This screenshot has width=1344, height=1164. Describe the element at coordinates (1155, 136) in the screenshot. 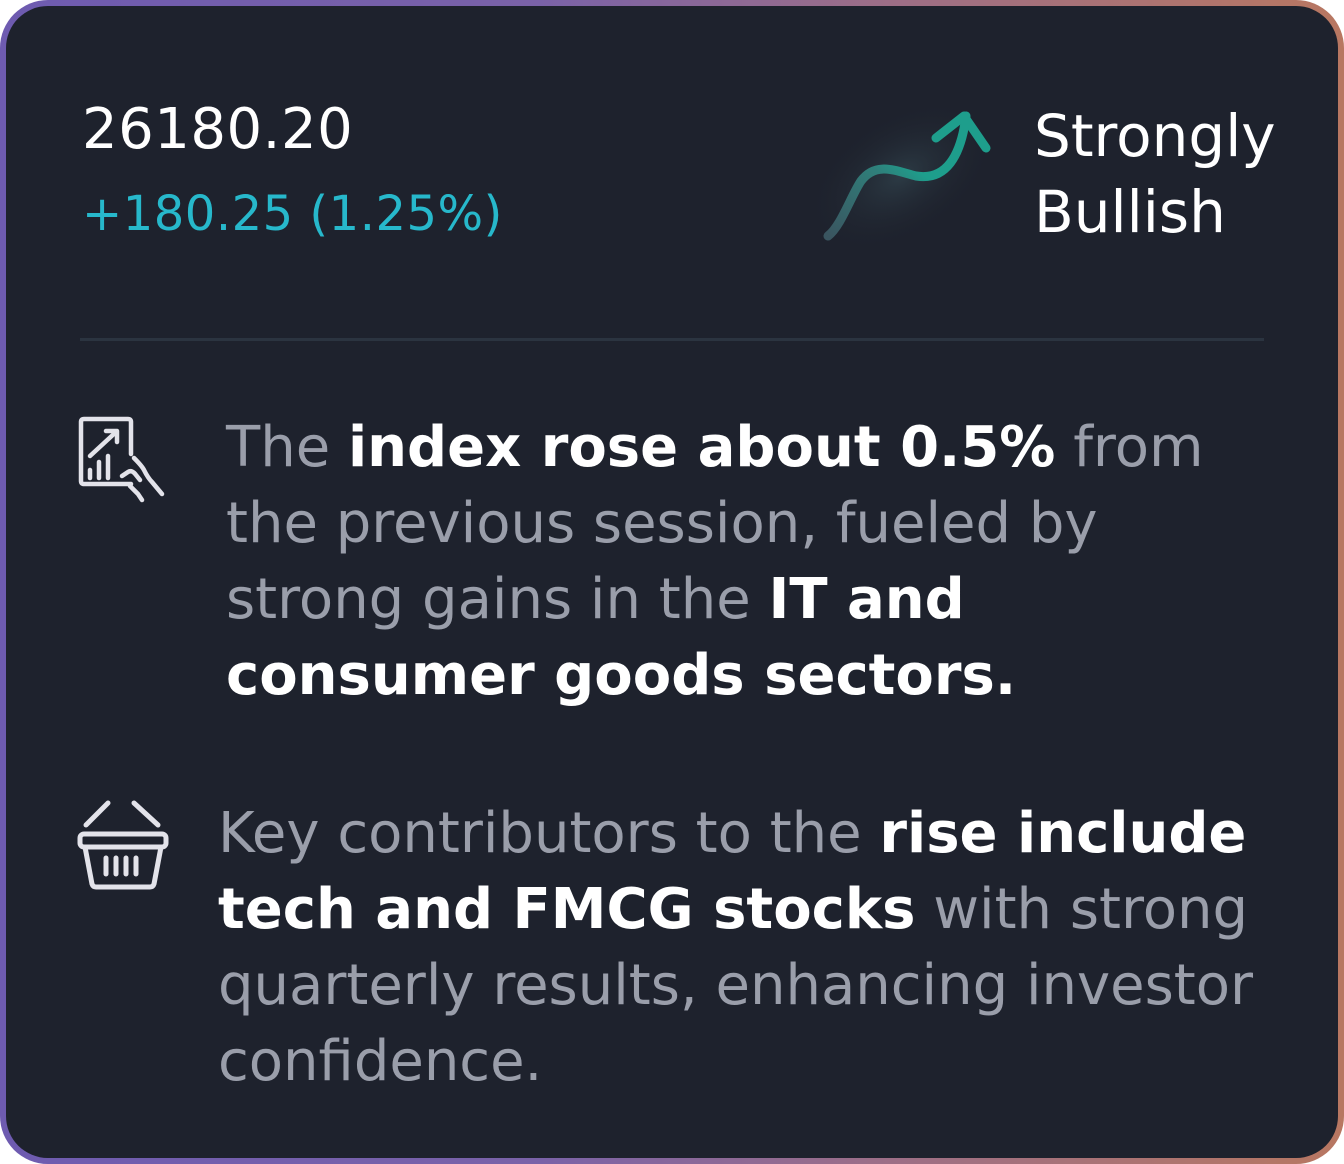

I see `sentiment-line-1: Strongly` at that location.